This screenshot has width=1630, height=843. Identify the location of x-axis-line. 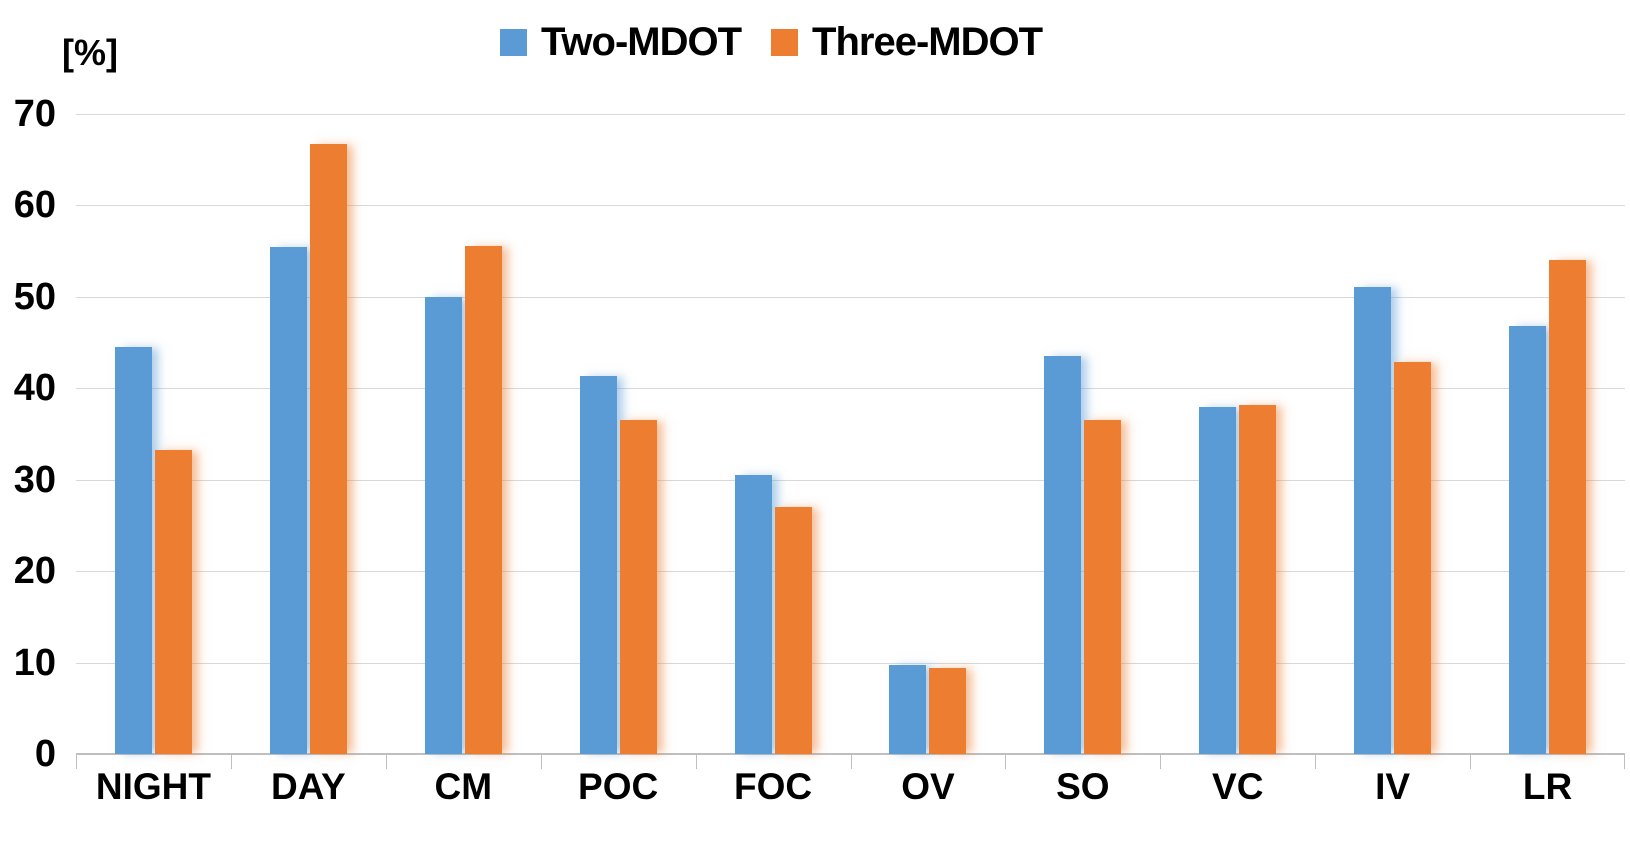
(850, 754).